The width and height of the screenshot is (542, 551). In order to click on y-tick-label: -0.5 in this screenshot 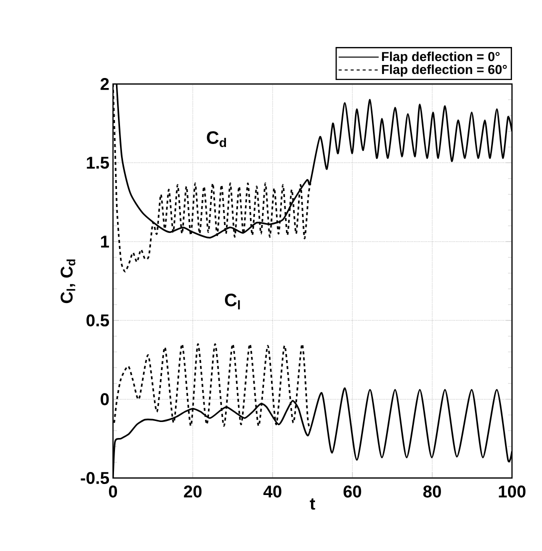, I will do `click(94, 478)`.